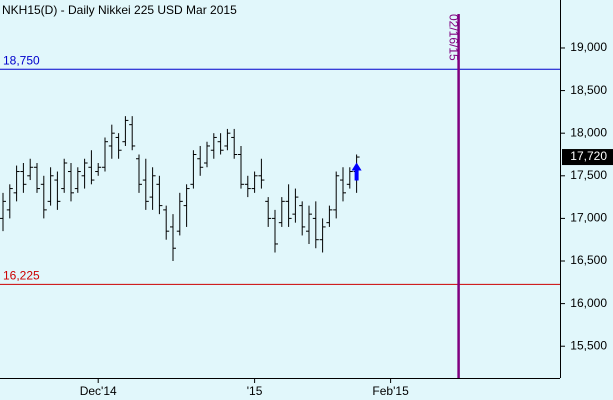 This screenshot has height=400, width=613. I want to click on y-tick-label: 18,500, so click(588, 90).